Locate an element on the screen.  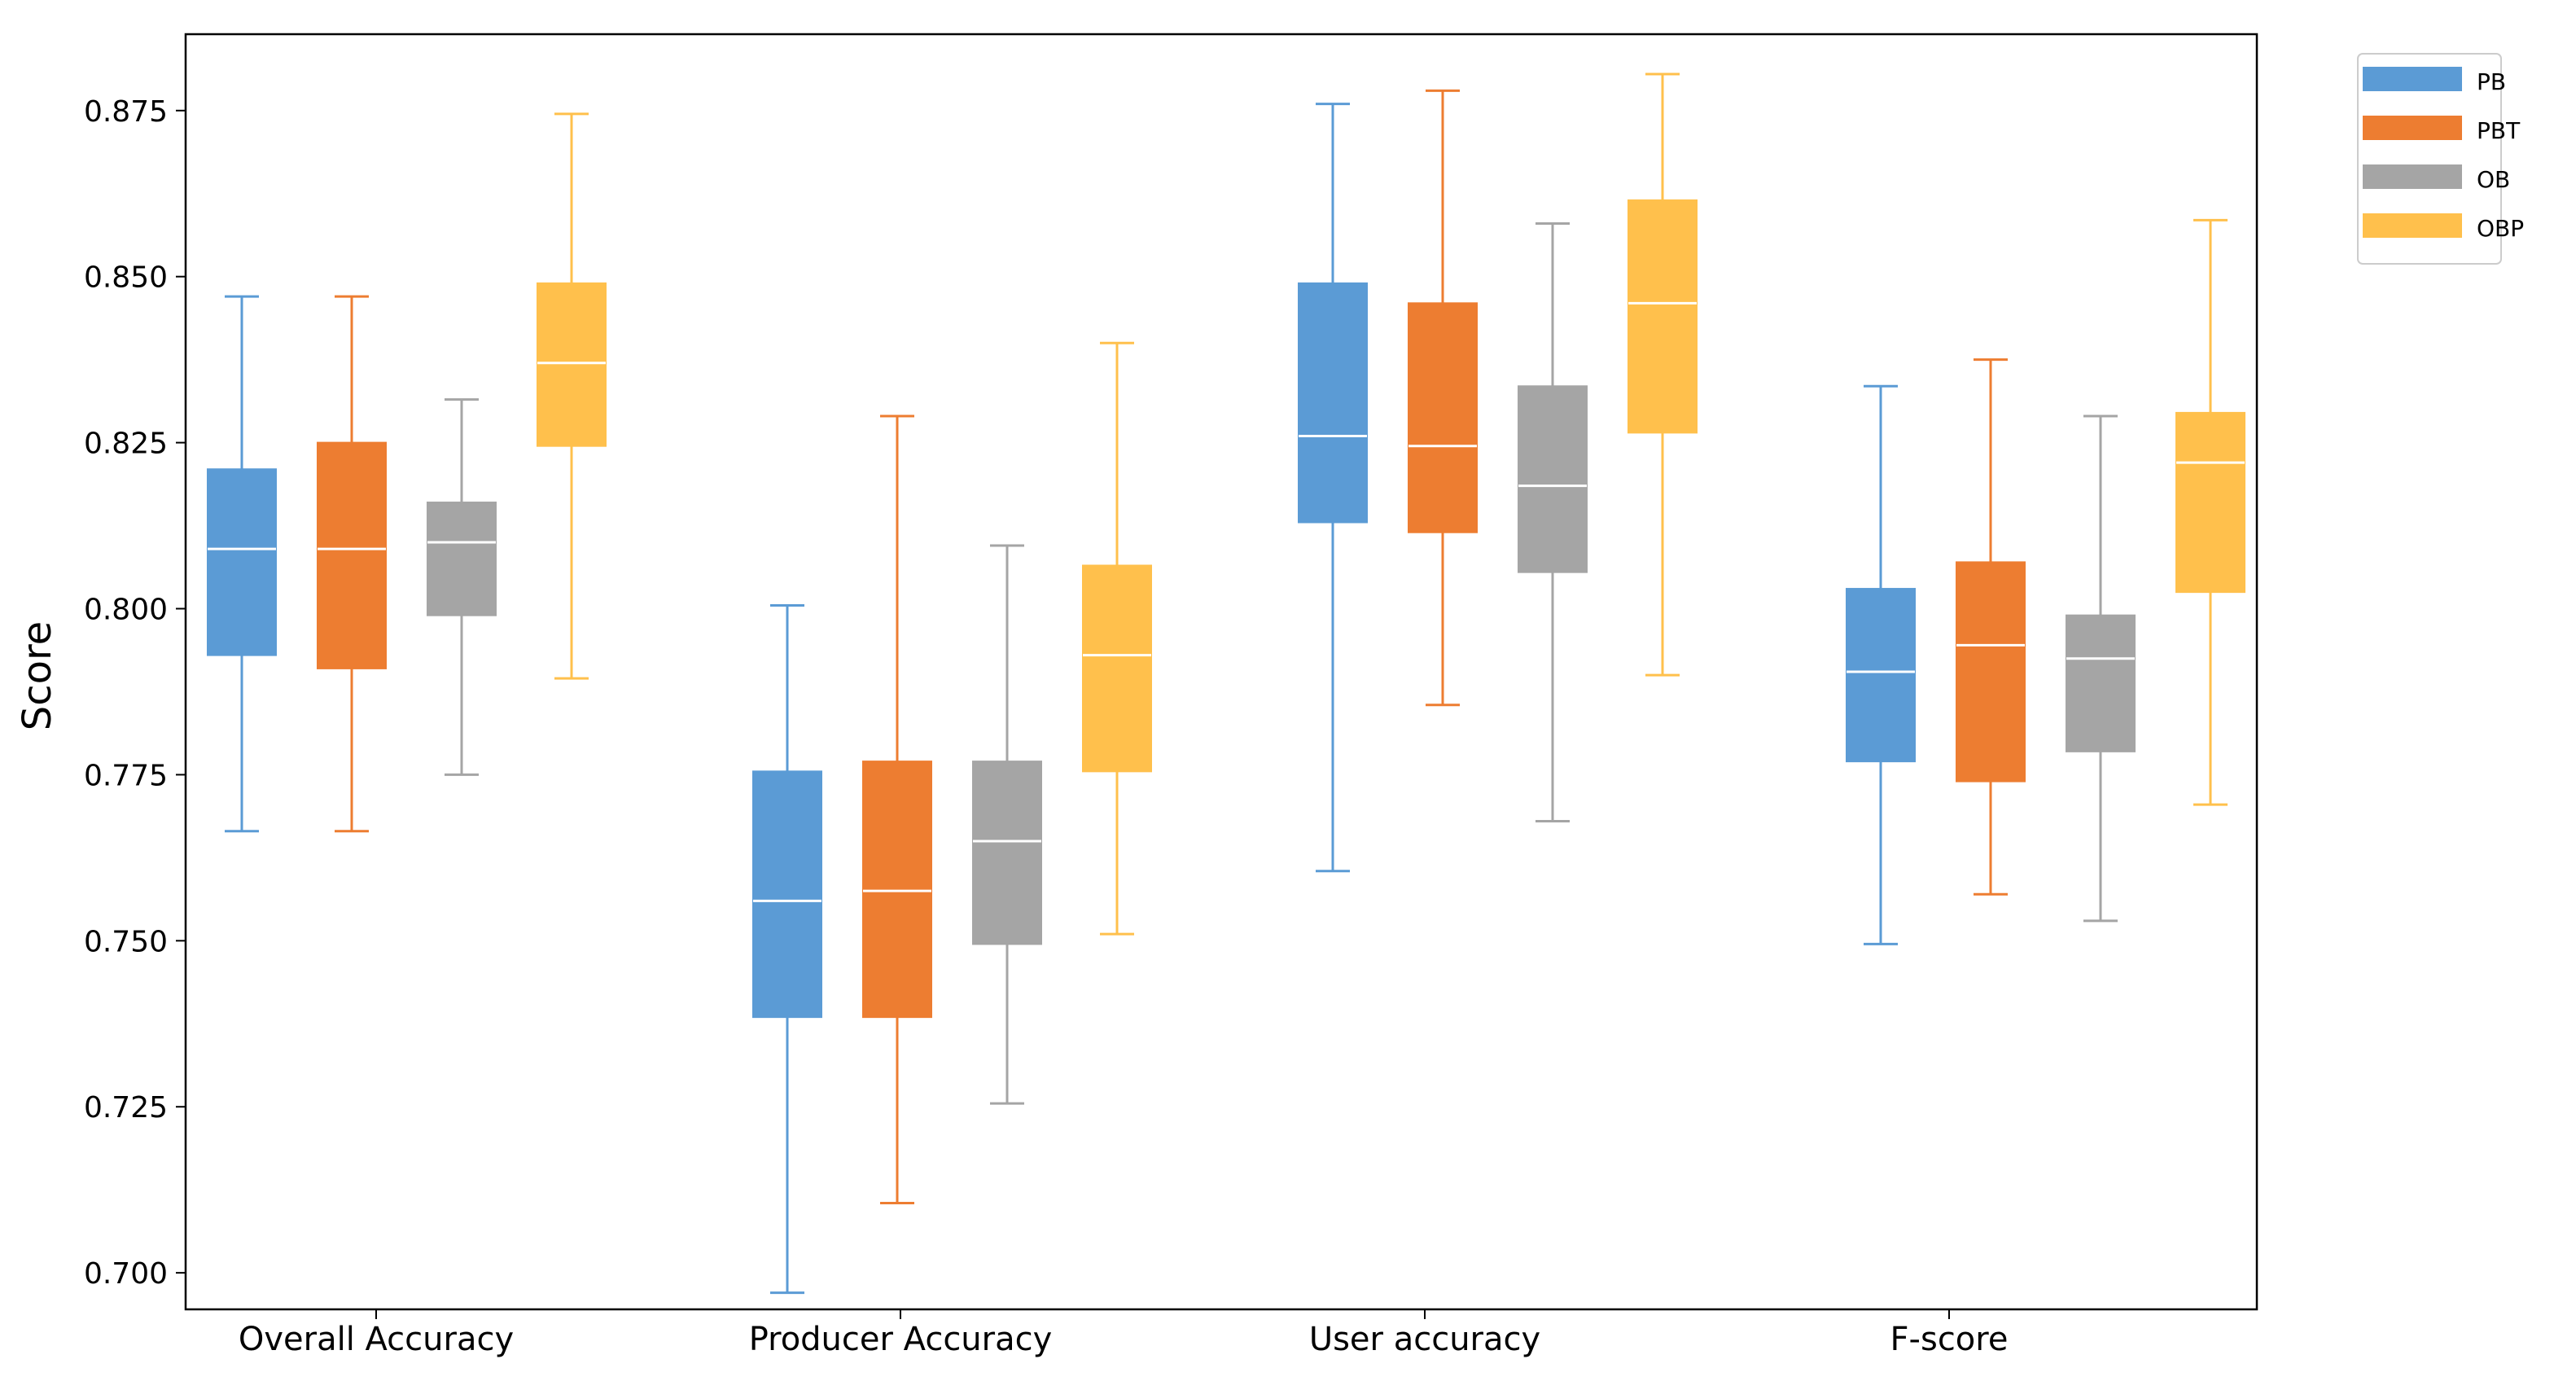
y-tick-label: 0.775 is located at coordinates (126, 776).